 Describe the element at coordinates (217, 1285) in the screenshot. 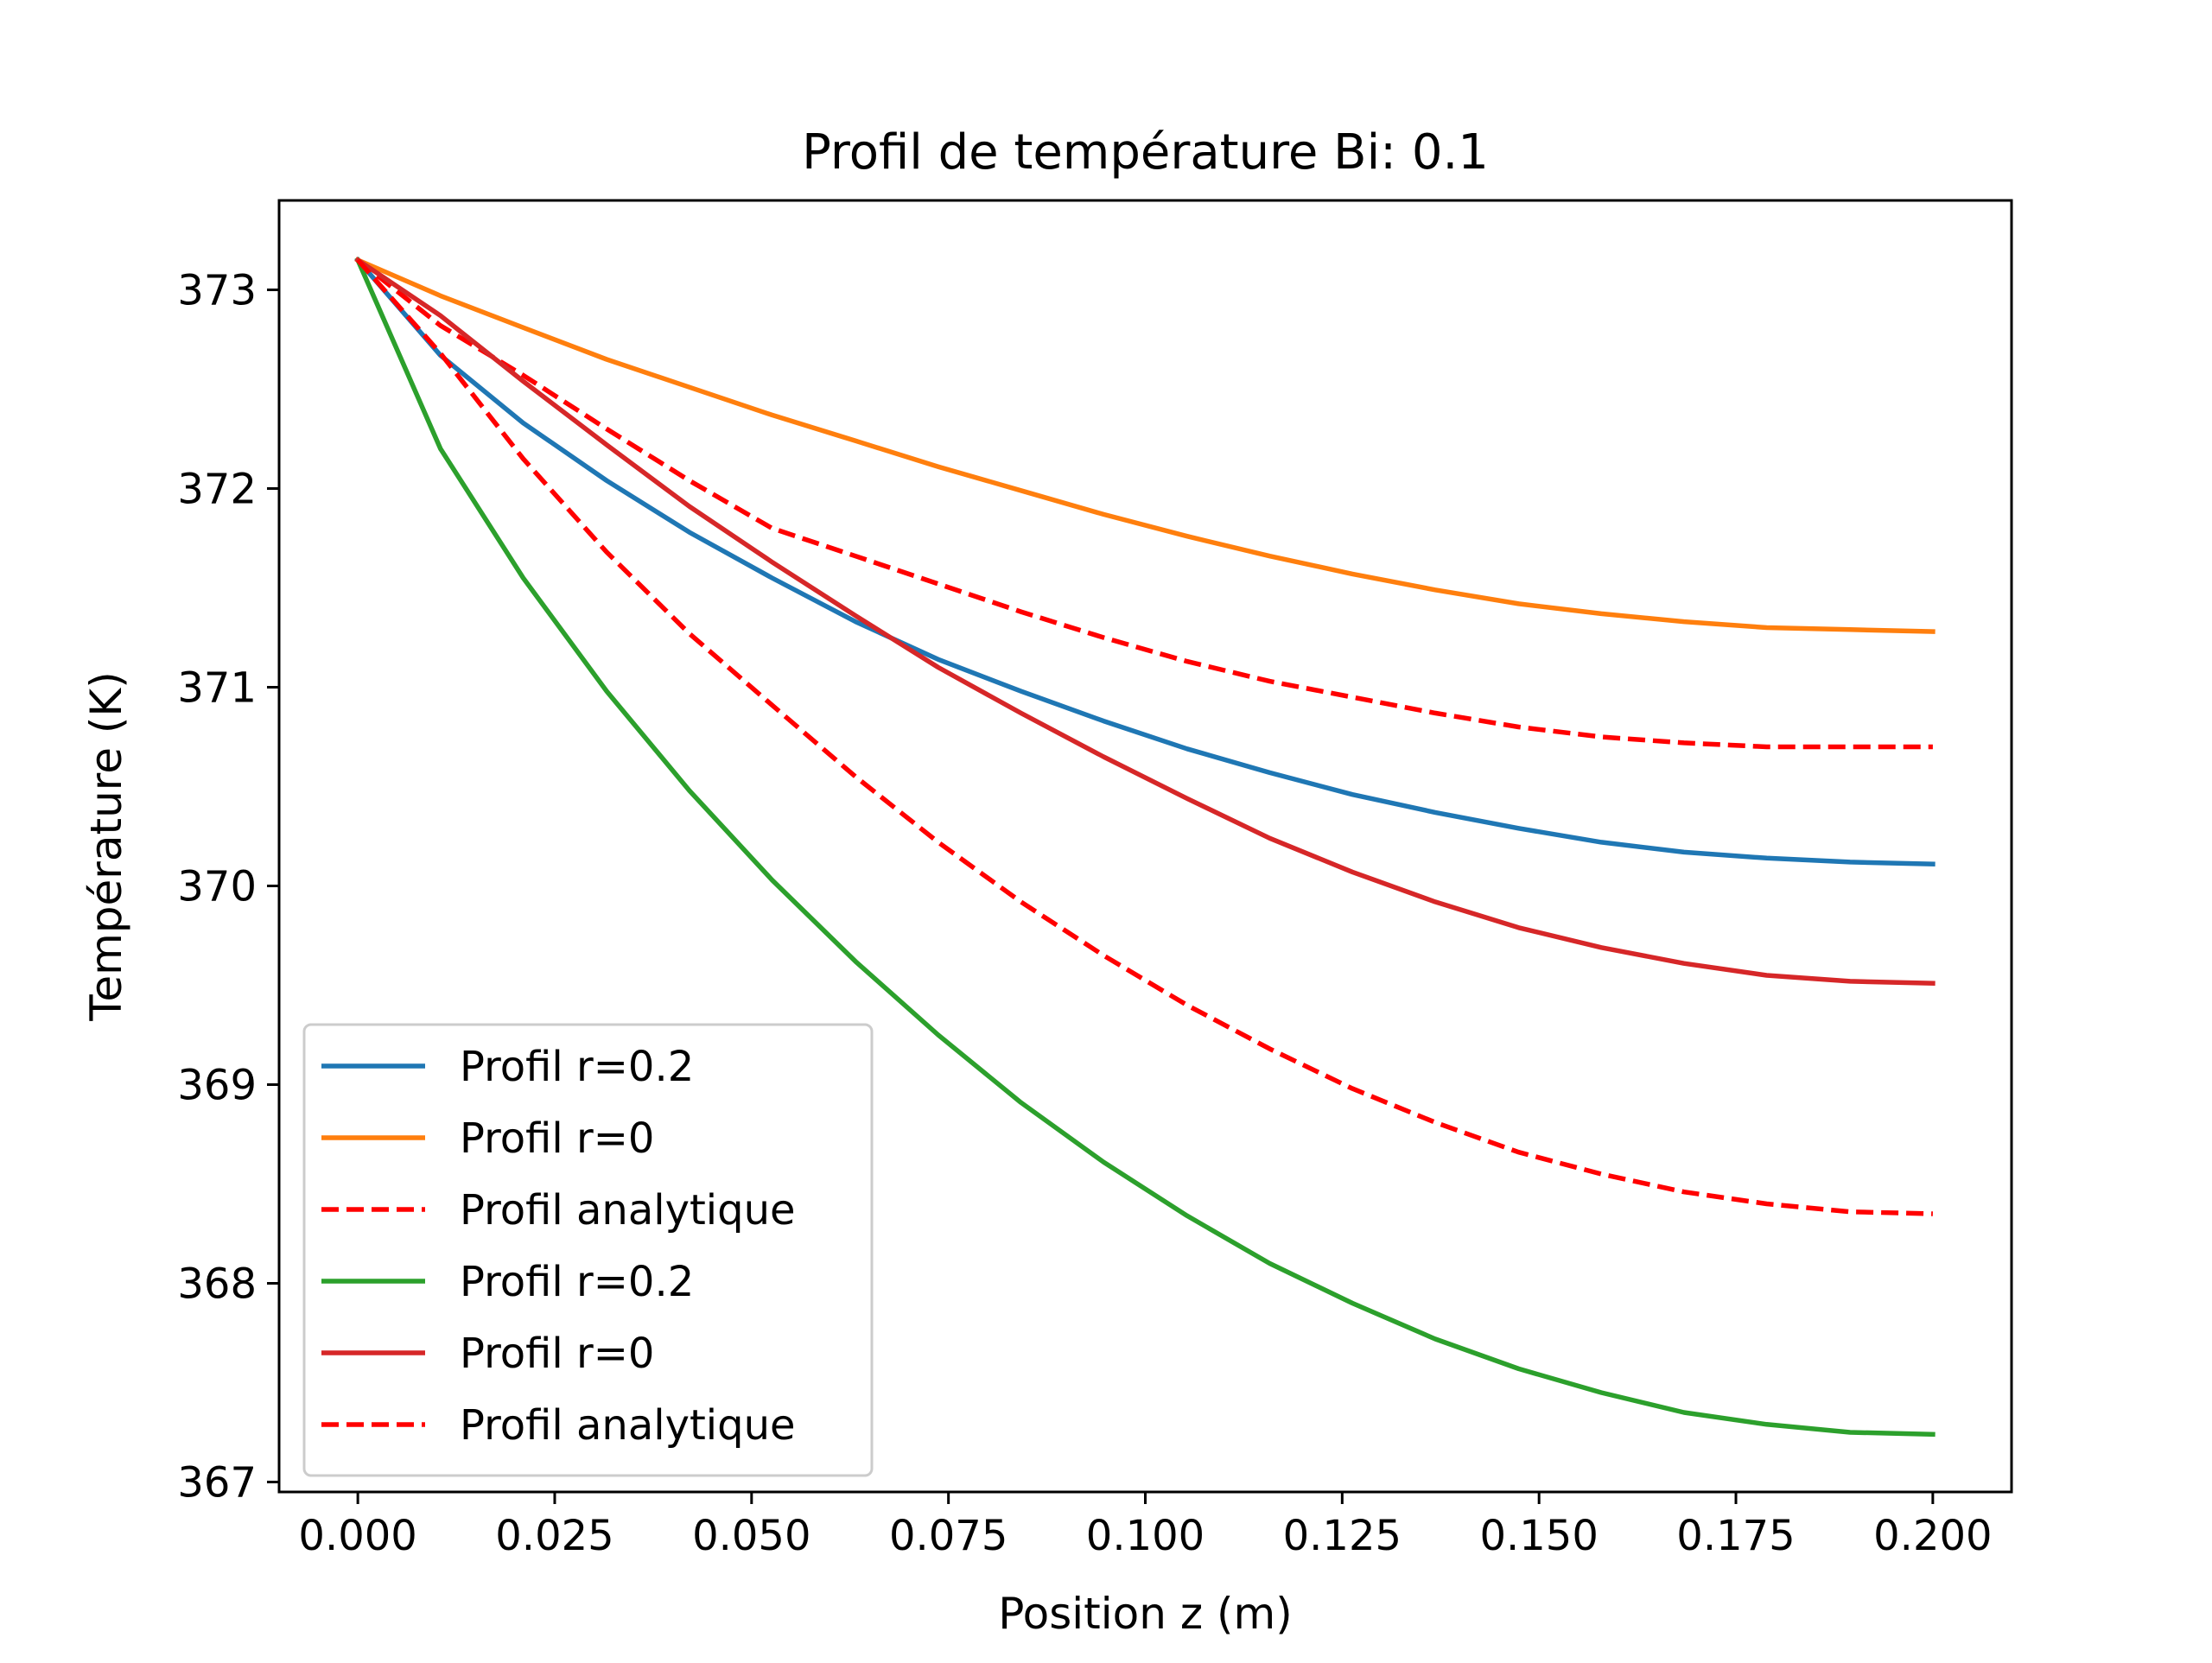

I see `y-tick-label: 368` at that location.